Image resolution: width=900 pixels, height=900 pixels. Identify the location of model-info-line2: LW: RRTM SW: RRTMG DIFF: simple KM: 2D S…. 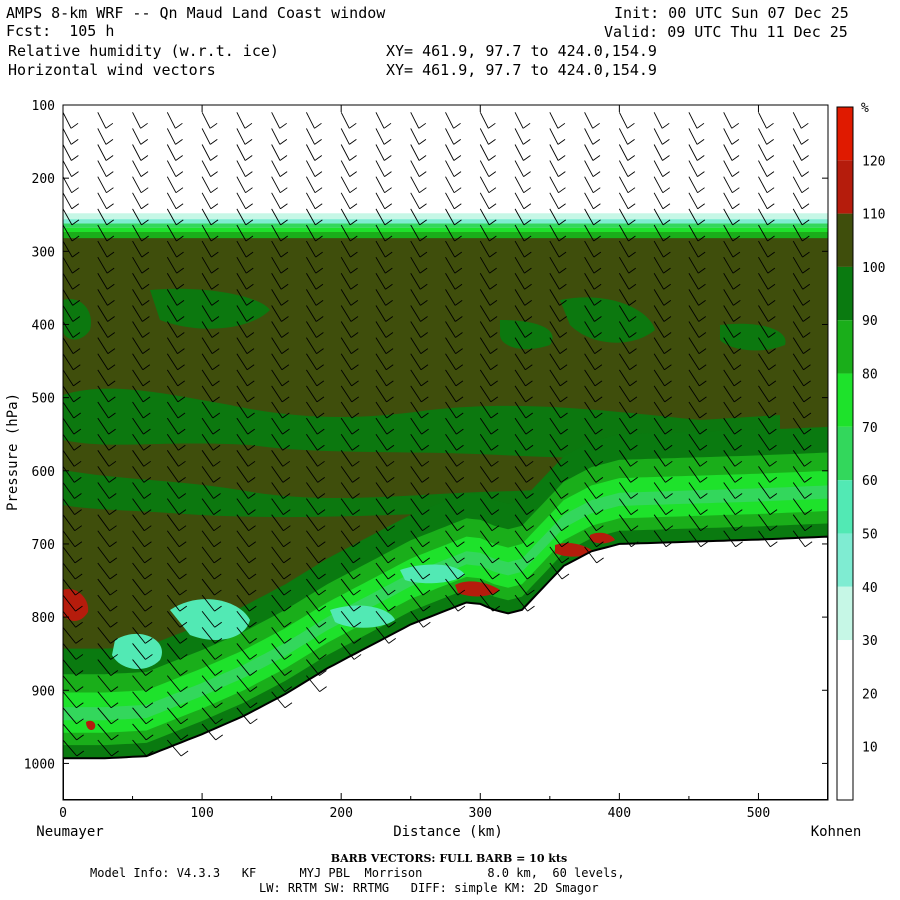
(429, 888).